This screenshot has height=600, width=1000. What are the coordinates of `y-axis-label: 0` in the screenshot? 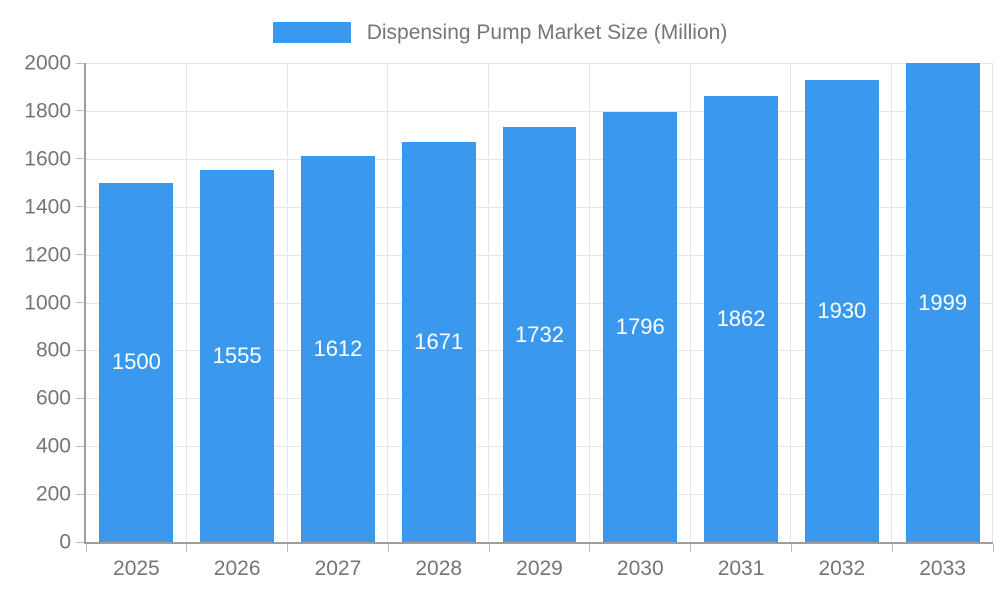 It's located at (65, 542).